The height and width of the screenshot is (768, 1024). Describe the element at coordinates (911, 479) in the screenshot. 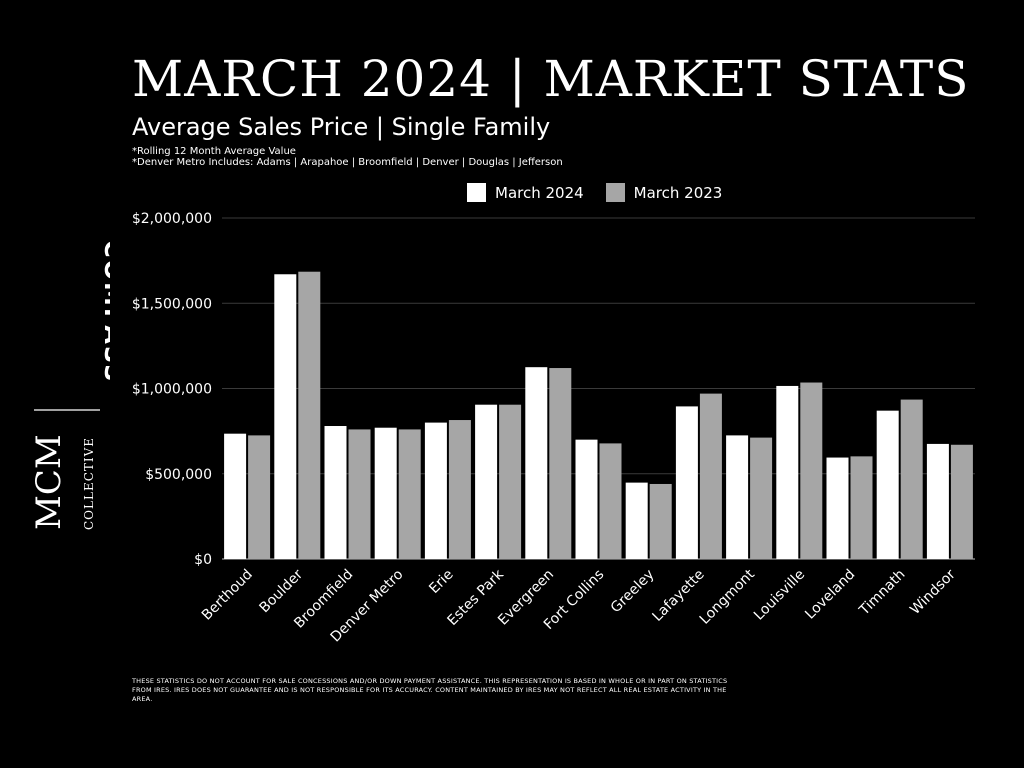

I see `bar-timnath-march-2023` at that location.